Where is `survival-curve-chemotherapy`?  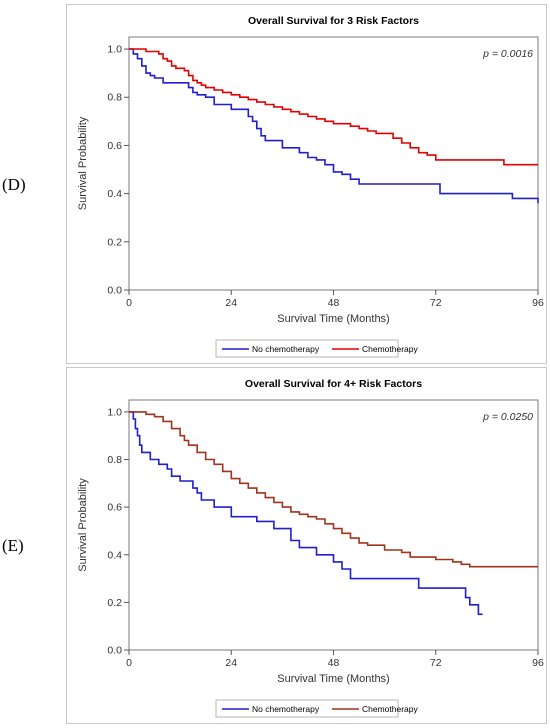
survival-curve-chemotherapy is located at coordinates (333, 107).